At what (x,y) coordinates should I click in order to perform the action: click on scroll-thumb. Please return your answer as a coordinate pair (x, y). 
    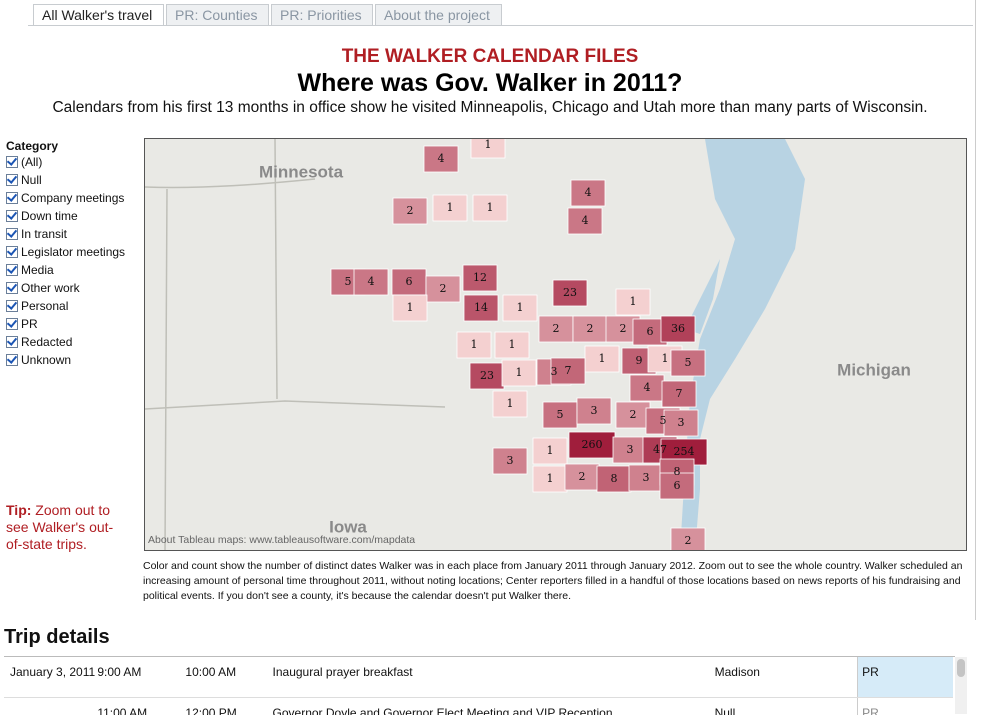
    Looking at the image, I should click on (961, 668).